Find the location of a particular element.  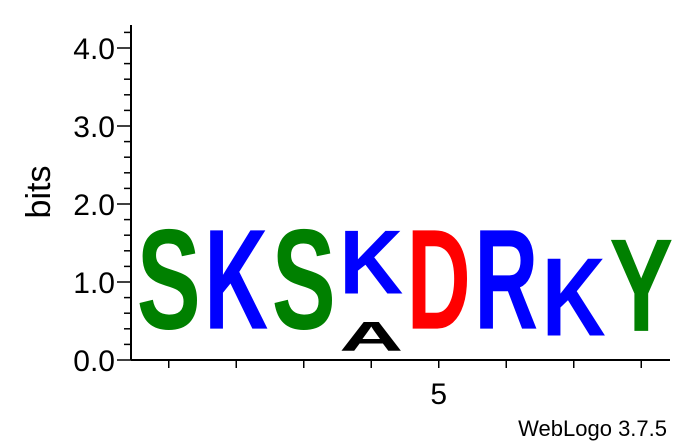

y-tick-label: 4.0 is located at coordinates (94, 49).